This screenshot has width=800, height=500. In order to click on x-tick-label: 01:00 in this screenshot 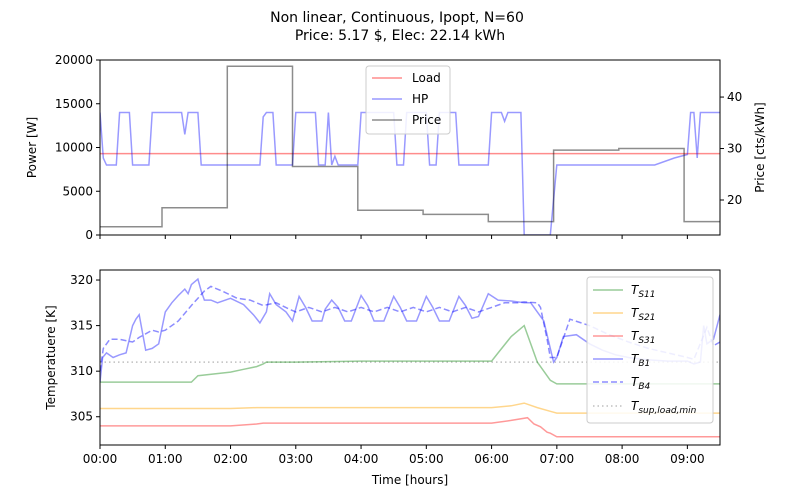, I will do `click(165, 459)`.